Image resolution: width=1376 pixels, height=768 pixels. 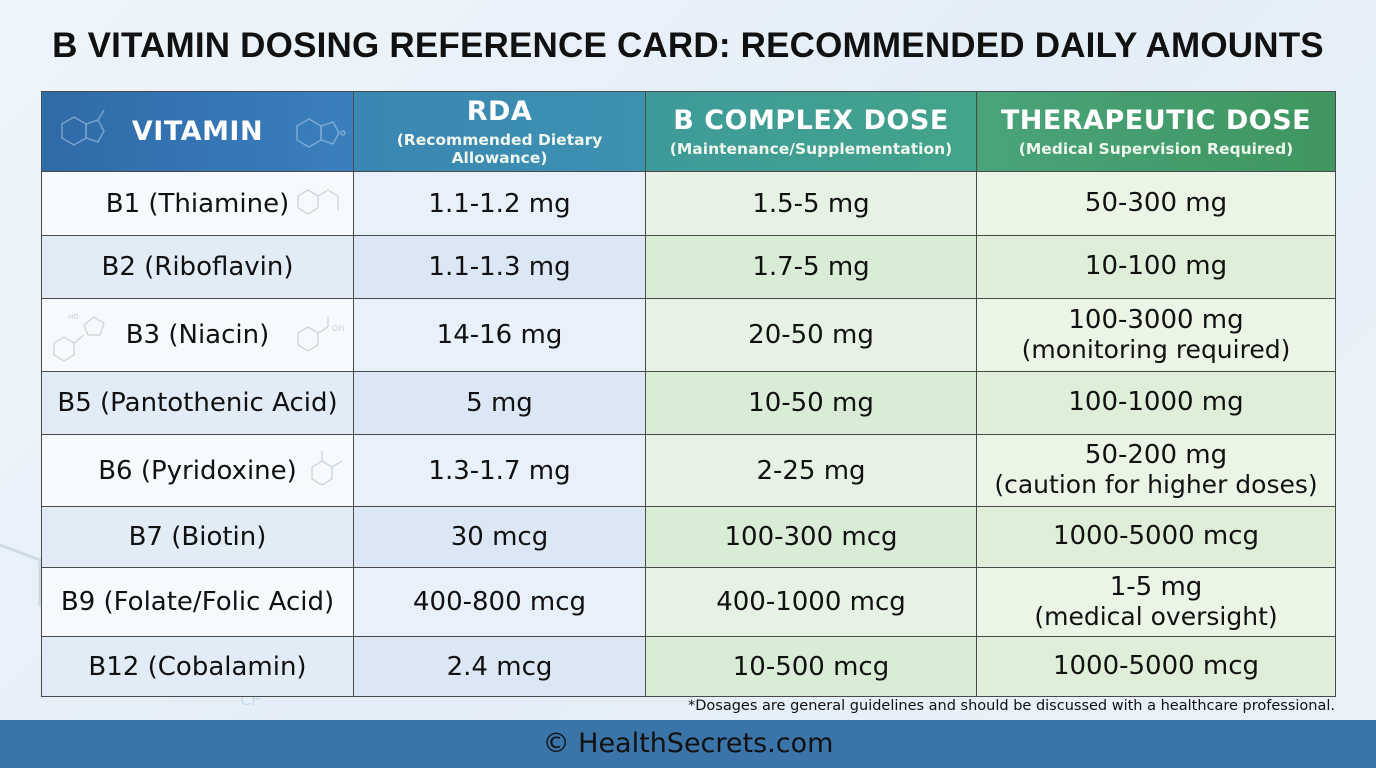 What do you see at coordinates (499, 403) in the screenshot?
I see `rda-cell: 5 mg` at bounding box center [499, 403].